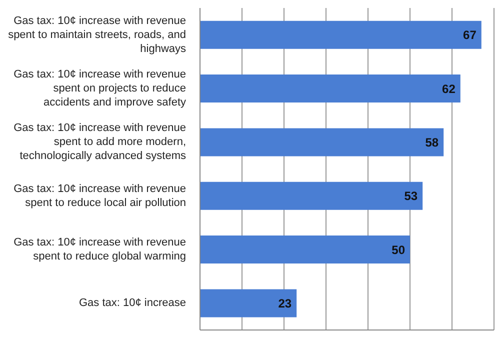 The width and height of the screenshot is (501, 343). I want to click on data-label: 58, so click(432, 142).